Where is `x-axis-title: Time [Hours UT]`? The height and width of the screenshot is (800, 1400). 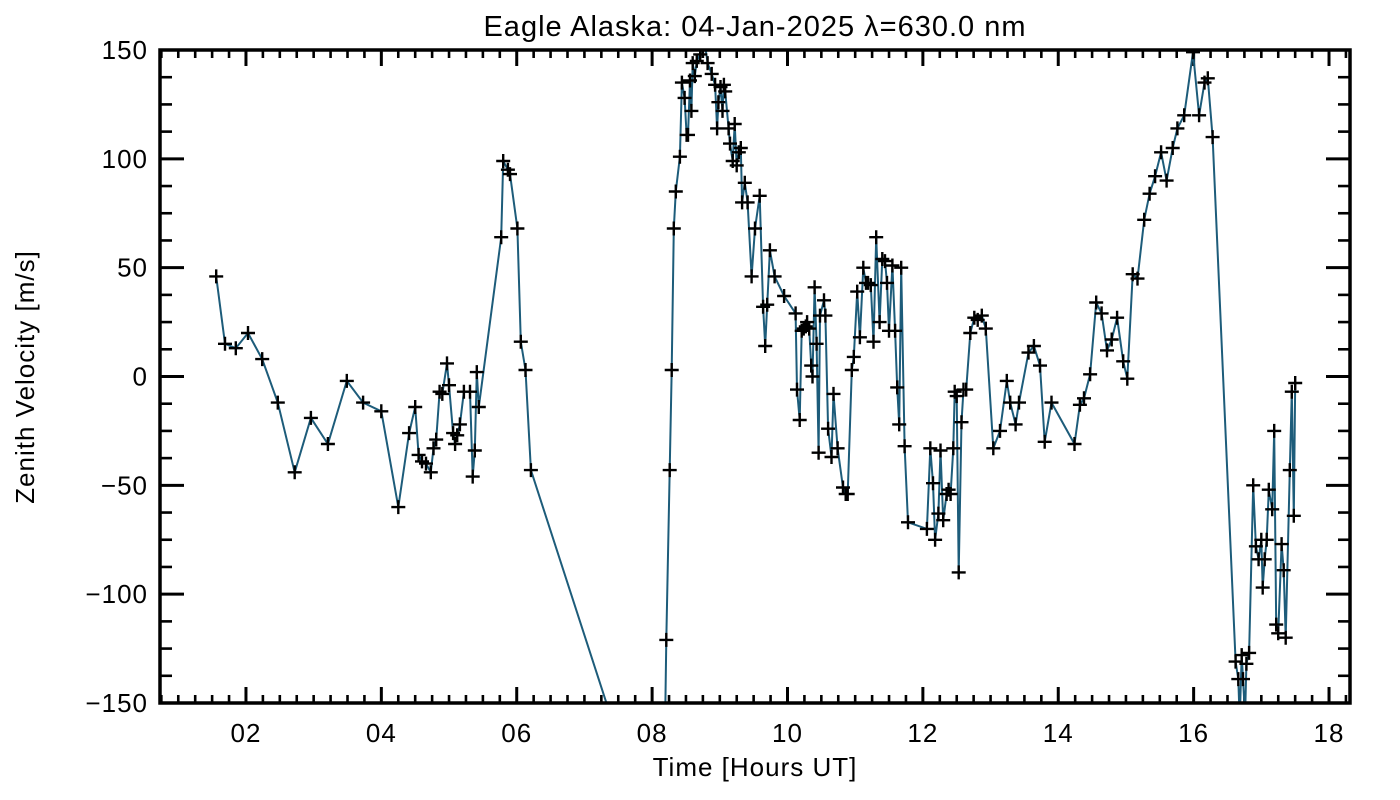
x-axis-title: Time [Hours UT] is located at coordinates (755, 767).